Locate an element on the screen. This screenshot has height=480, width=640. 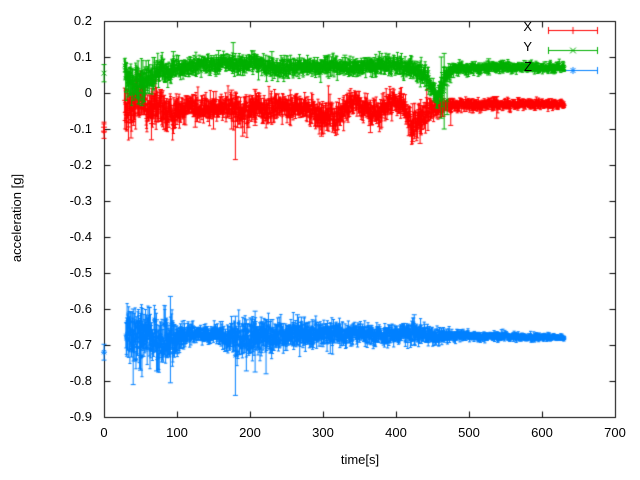
x-tick-label: 300 is located at coordinates (323, 432).